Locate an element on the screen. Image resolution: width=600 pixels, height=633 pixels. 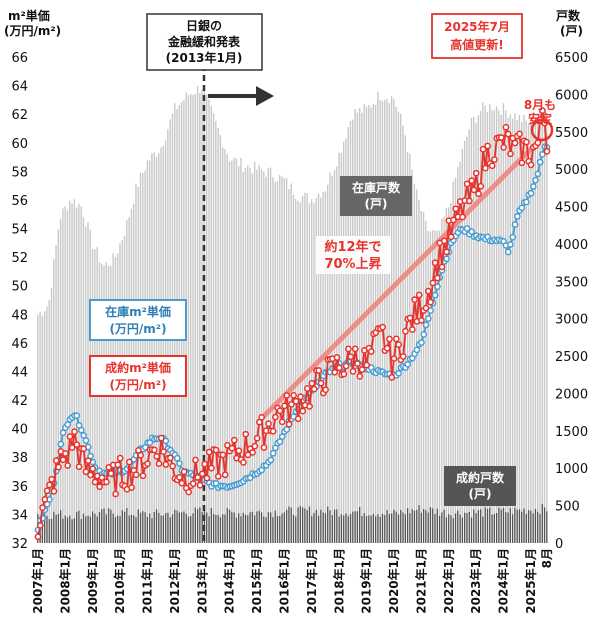
sold-price-label-box is located at coordinates (138, 376).